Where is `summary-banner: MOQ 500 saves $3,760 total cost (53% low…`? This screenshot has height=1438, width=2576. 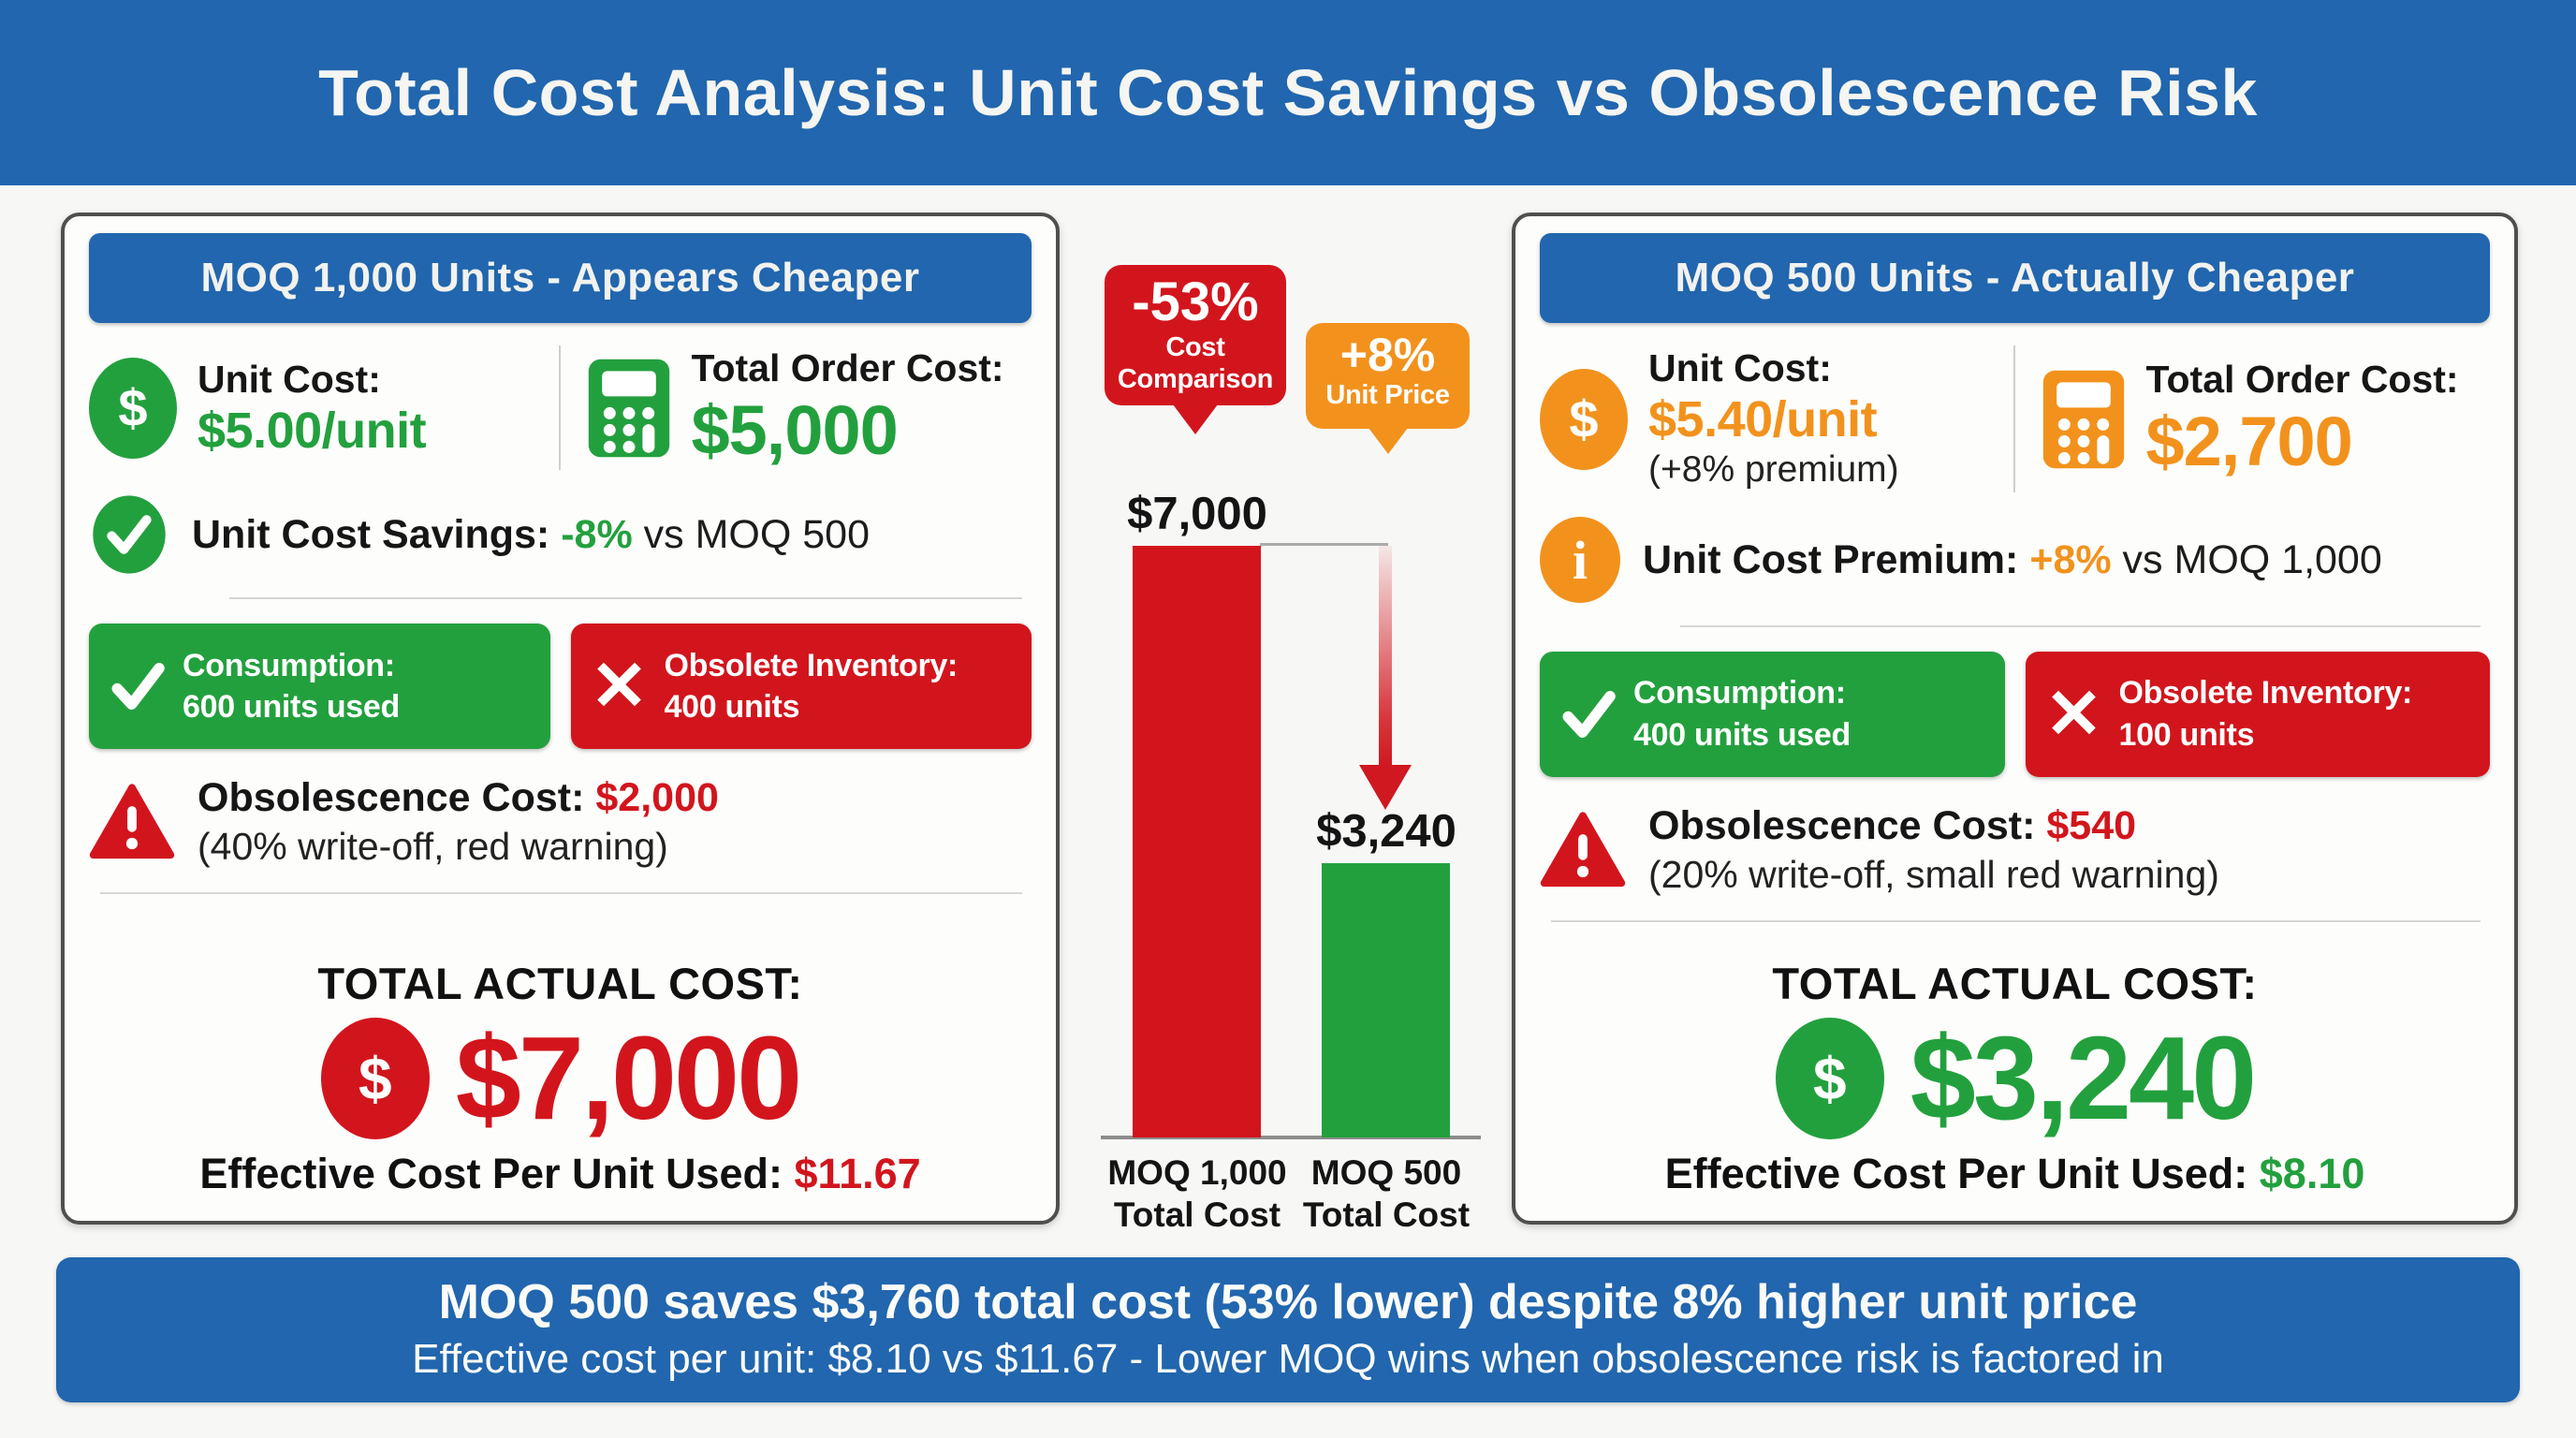 summary-banner: MOQ 500 saves $3,760 total cost (53% low… is located at coordinates (1288, 1329).